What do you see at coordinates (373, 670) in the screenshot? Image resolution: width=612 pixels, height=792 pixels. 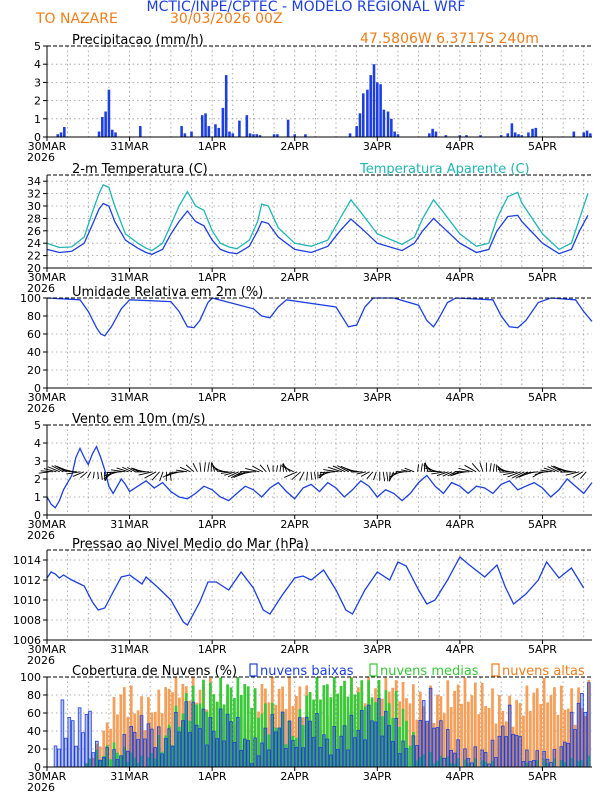 I see `legend-swatch` at bounding box center [373, 670].